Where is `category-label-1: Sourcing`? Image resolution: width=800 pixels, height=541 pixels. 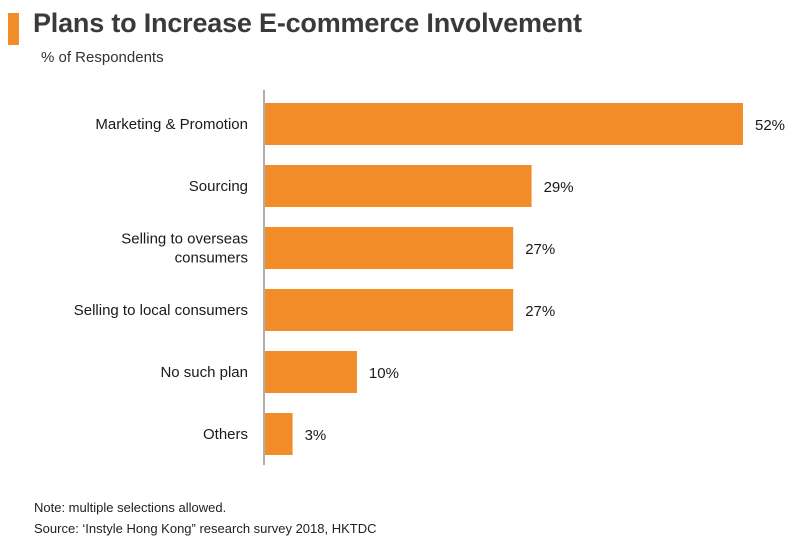
category-label-1: Sourcing is located at coordinates (218, 186).